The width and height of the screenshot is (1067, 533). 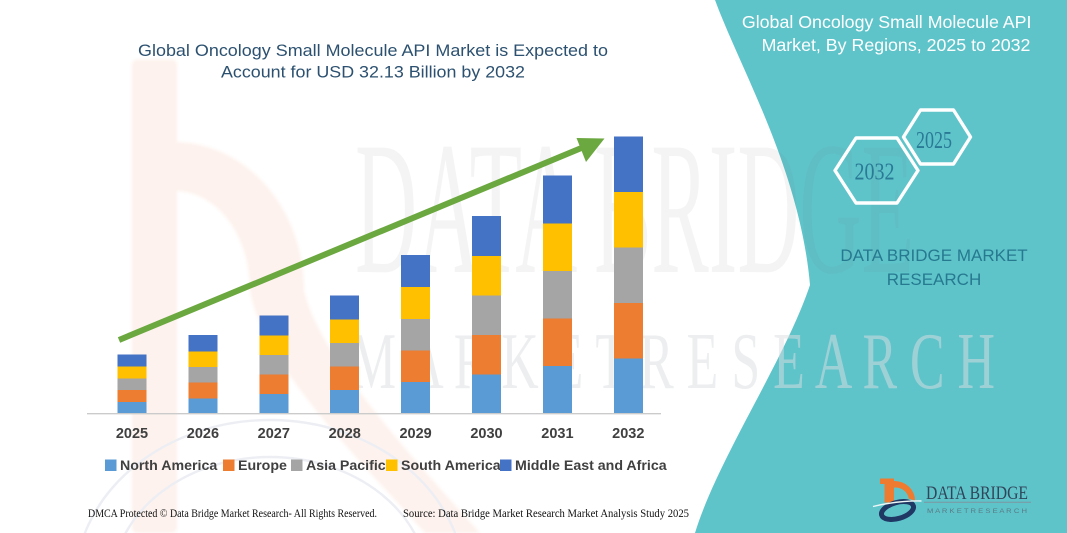 I want to click on svg-text: 2030, so click(x=486, y=434).